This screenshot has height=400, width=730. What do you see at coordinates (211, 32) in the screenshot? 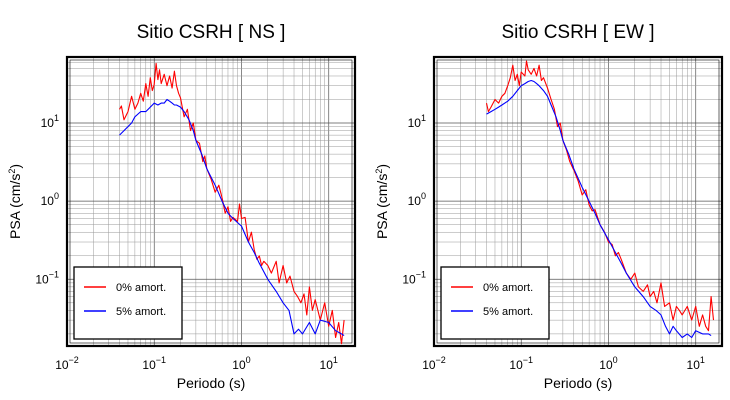
I see `chart-title: Sitio CSRH [ NS ]` at bounding box center [211, 32].